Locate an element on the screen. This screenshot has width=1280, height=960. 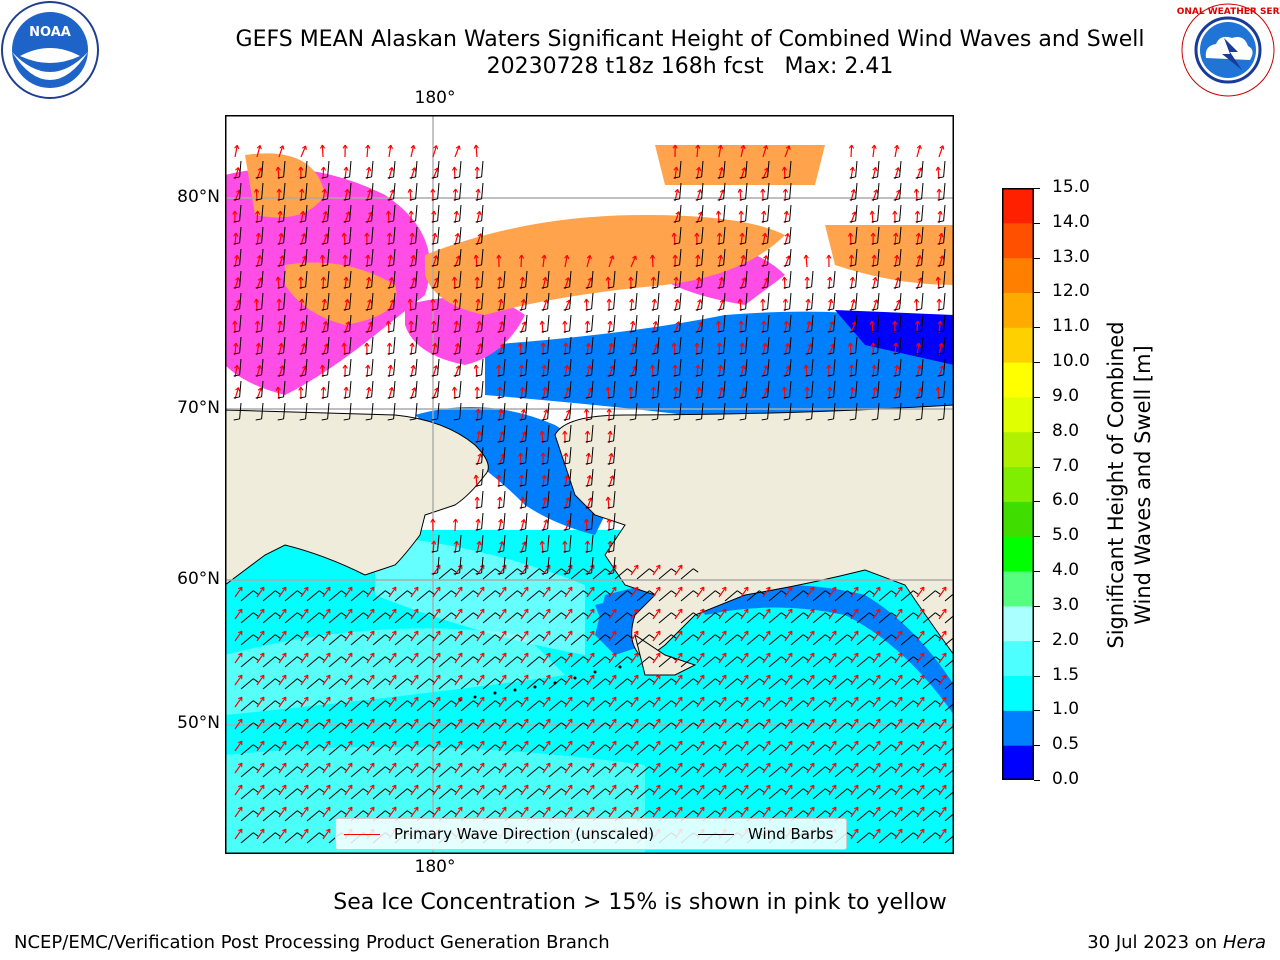
colorbar-tick-mark is located at coordinates (1037, 502).